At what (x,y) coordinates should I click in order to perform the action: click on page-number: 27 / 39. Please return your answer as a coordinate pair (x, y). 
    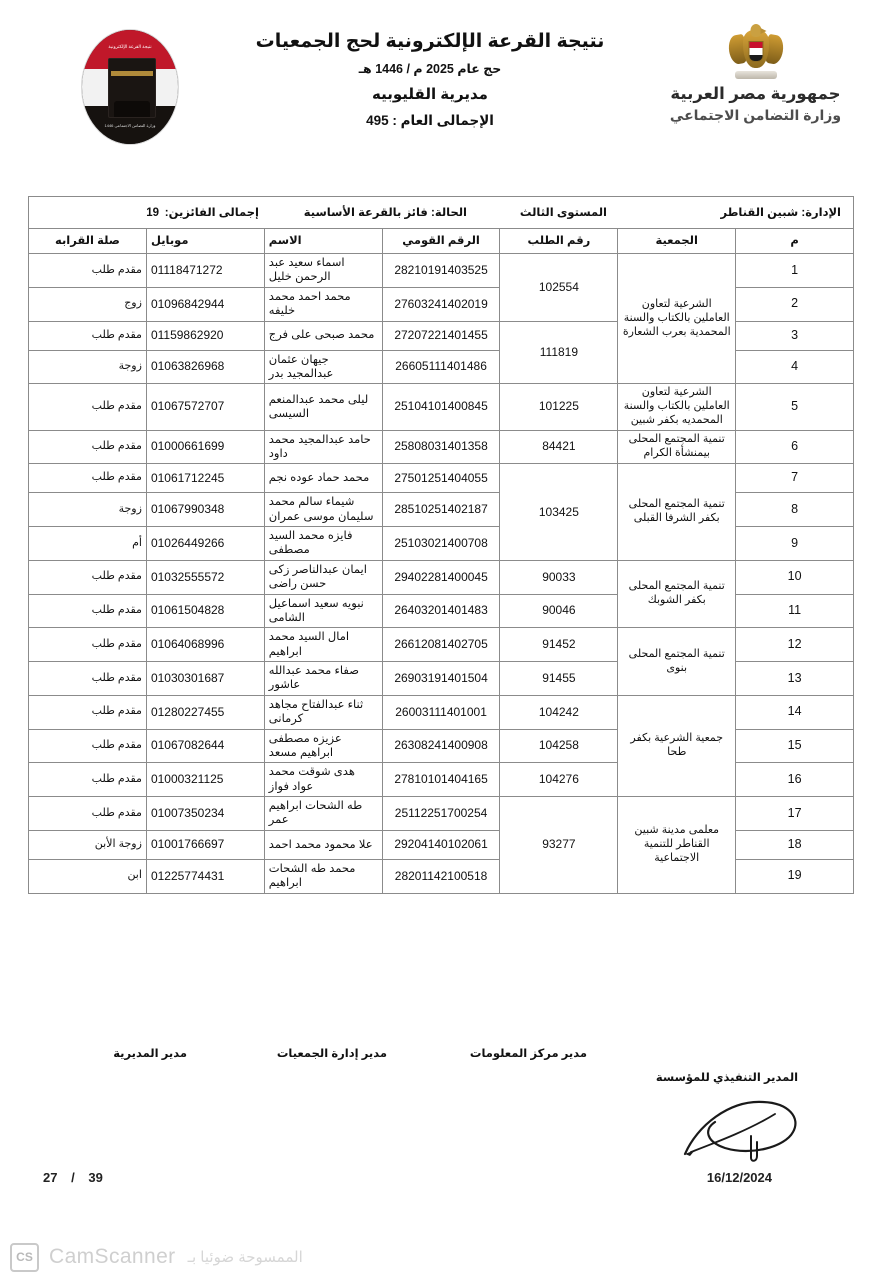
    Looking at the image, I should click on (73, 1177).